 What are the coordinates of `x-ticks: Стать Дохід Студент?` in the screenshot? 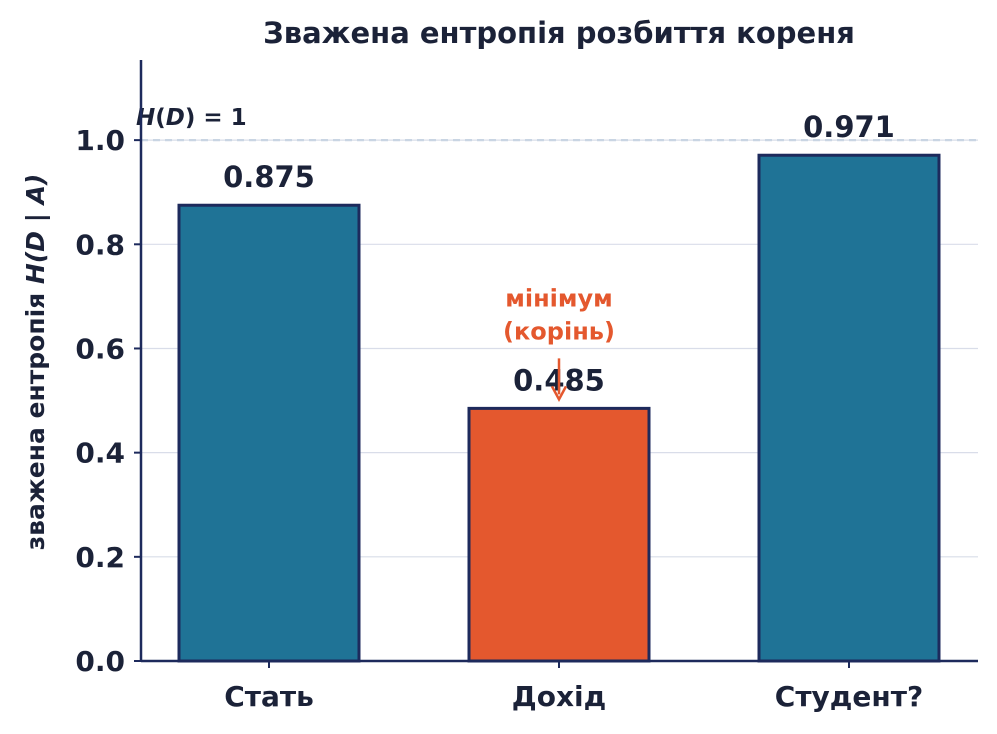 It's located at (573, 687).